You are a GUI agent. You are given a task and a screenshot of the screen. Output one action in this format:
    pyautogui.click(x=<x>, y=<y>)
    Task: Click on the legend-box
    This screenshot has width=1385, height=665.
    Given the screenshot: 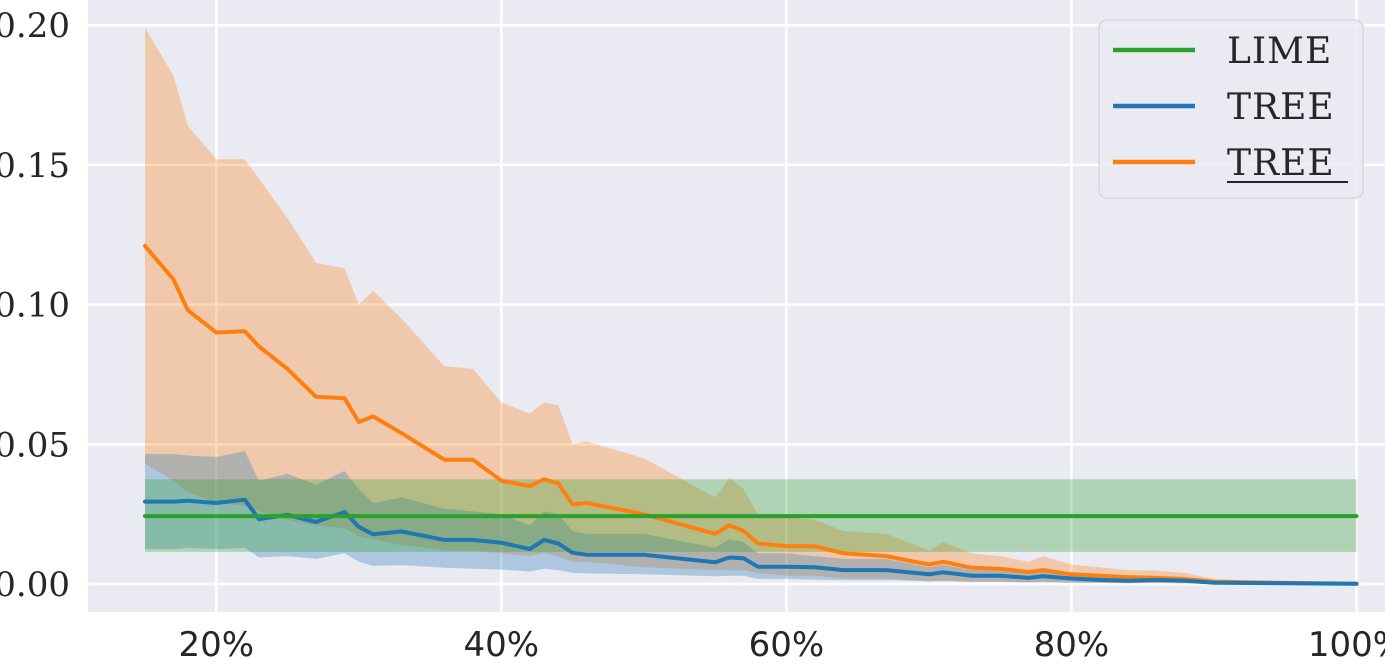 What is the action you would take?
    pyautogui.click(x=1231, y=109)
    